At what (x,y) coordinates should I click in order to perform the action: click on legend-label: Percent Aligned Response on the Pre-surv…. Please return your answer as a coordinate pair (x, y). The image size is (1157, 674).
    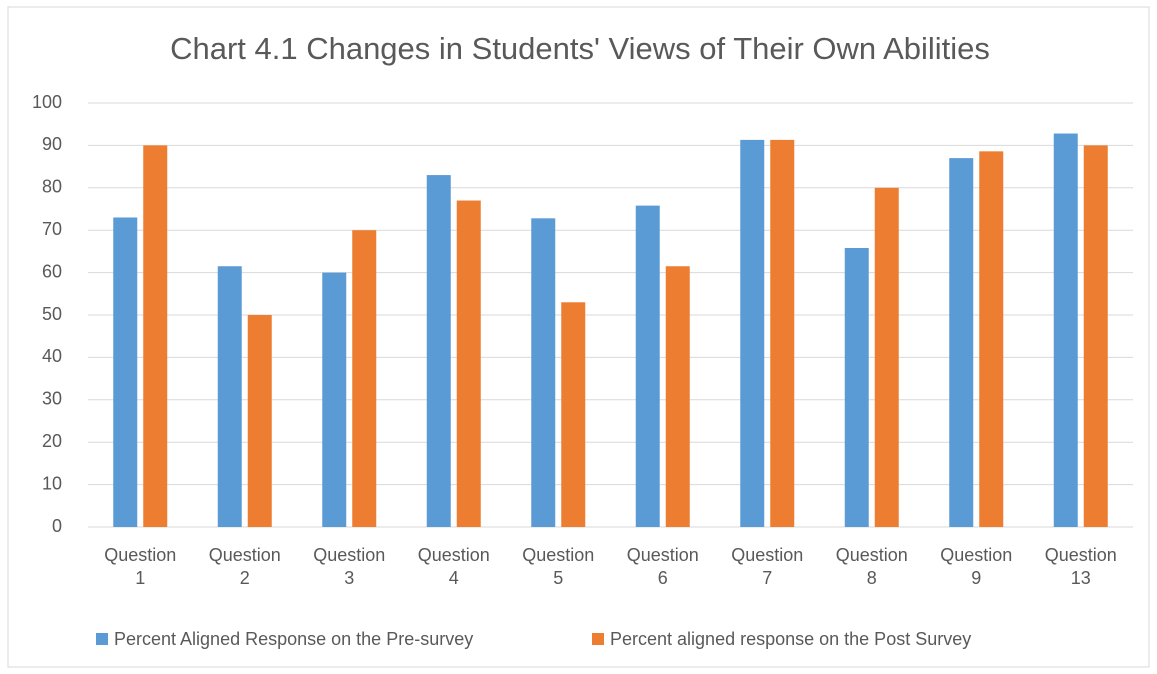
    Looking at the image, I should click on (293, 639).